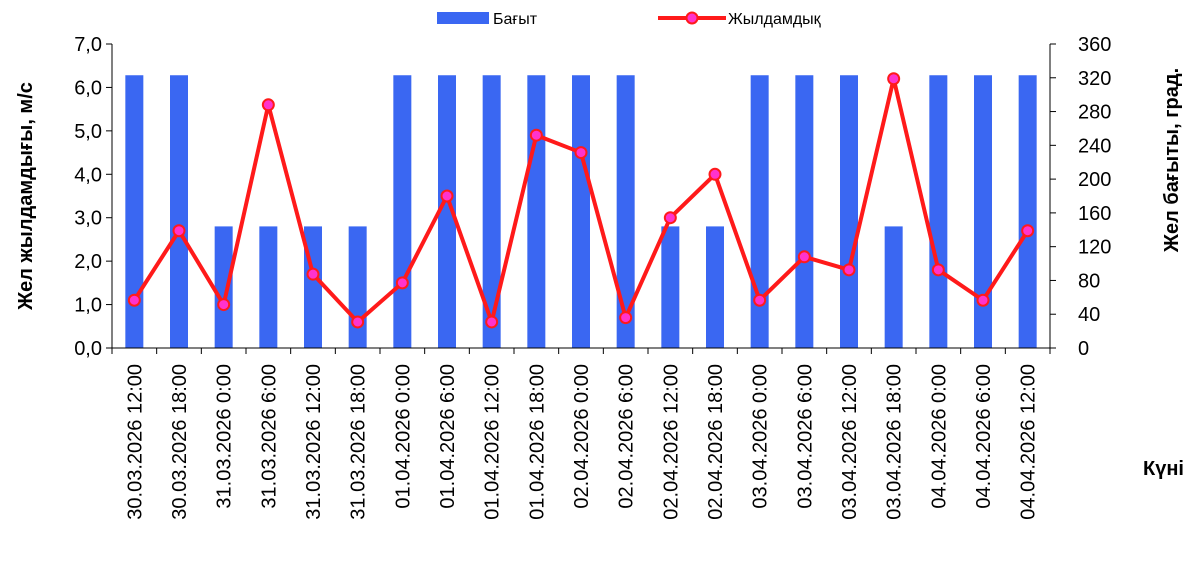 The width and height of the screenshot is (1204, 574). Describe the element at coordinates (850, 442) in the screenshot. I see `x-tick-label: 03.04.2026 12:00` at that location.